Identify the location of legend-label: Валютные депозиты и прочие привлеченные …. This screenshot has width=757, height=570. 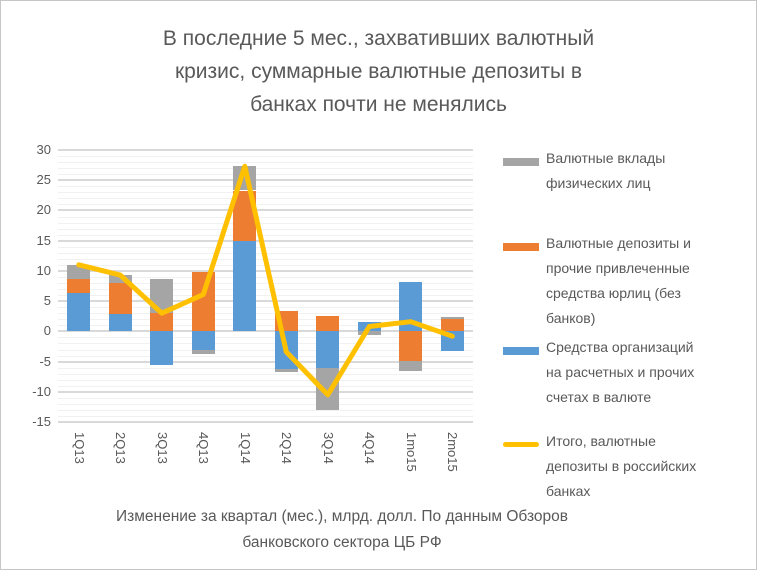
(618, 280).